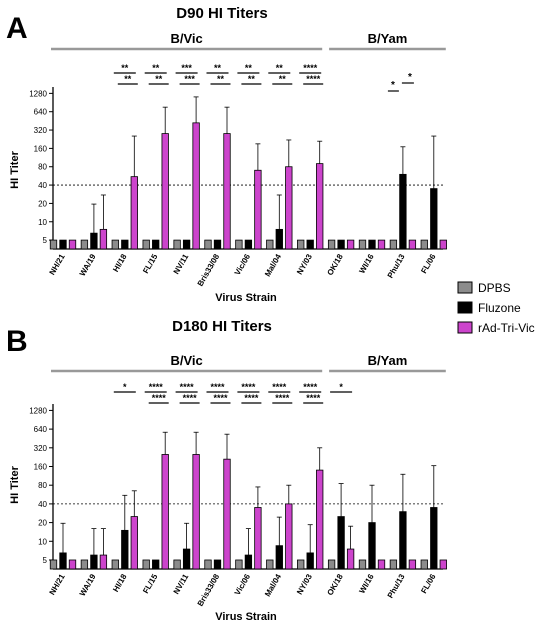 This screenshot has width=550, height=624. What do you see at coordinates (489, 308) in the screenshot?
I see `legend-item-fluzone: Fluzone` at bounding box center [489, 308].